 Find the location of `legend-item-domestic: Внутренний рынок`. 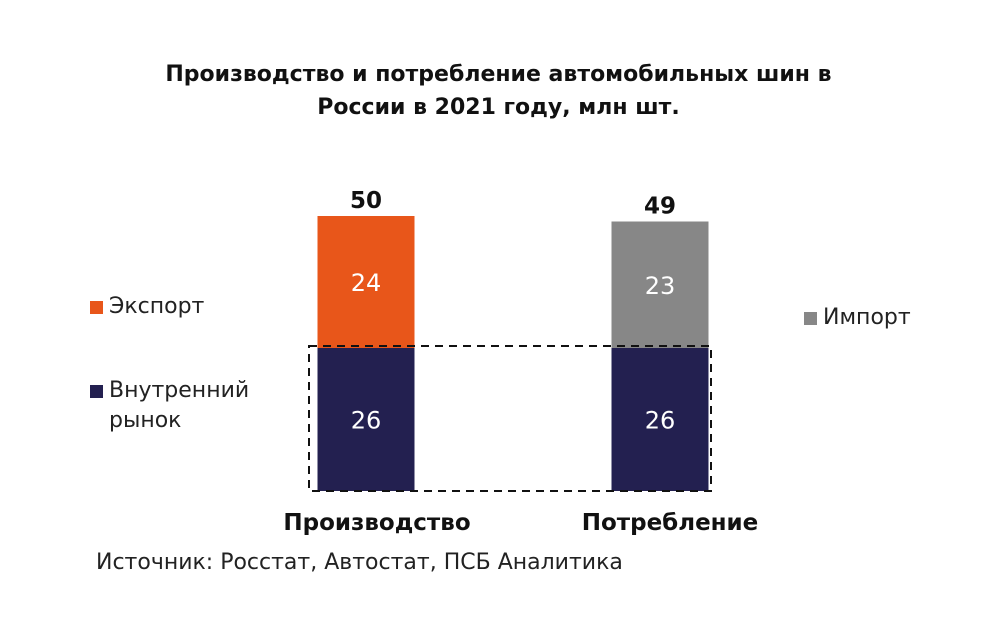

legend-item-domestic: Внутренний рынок is located at coordinates (187, 406).